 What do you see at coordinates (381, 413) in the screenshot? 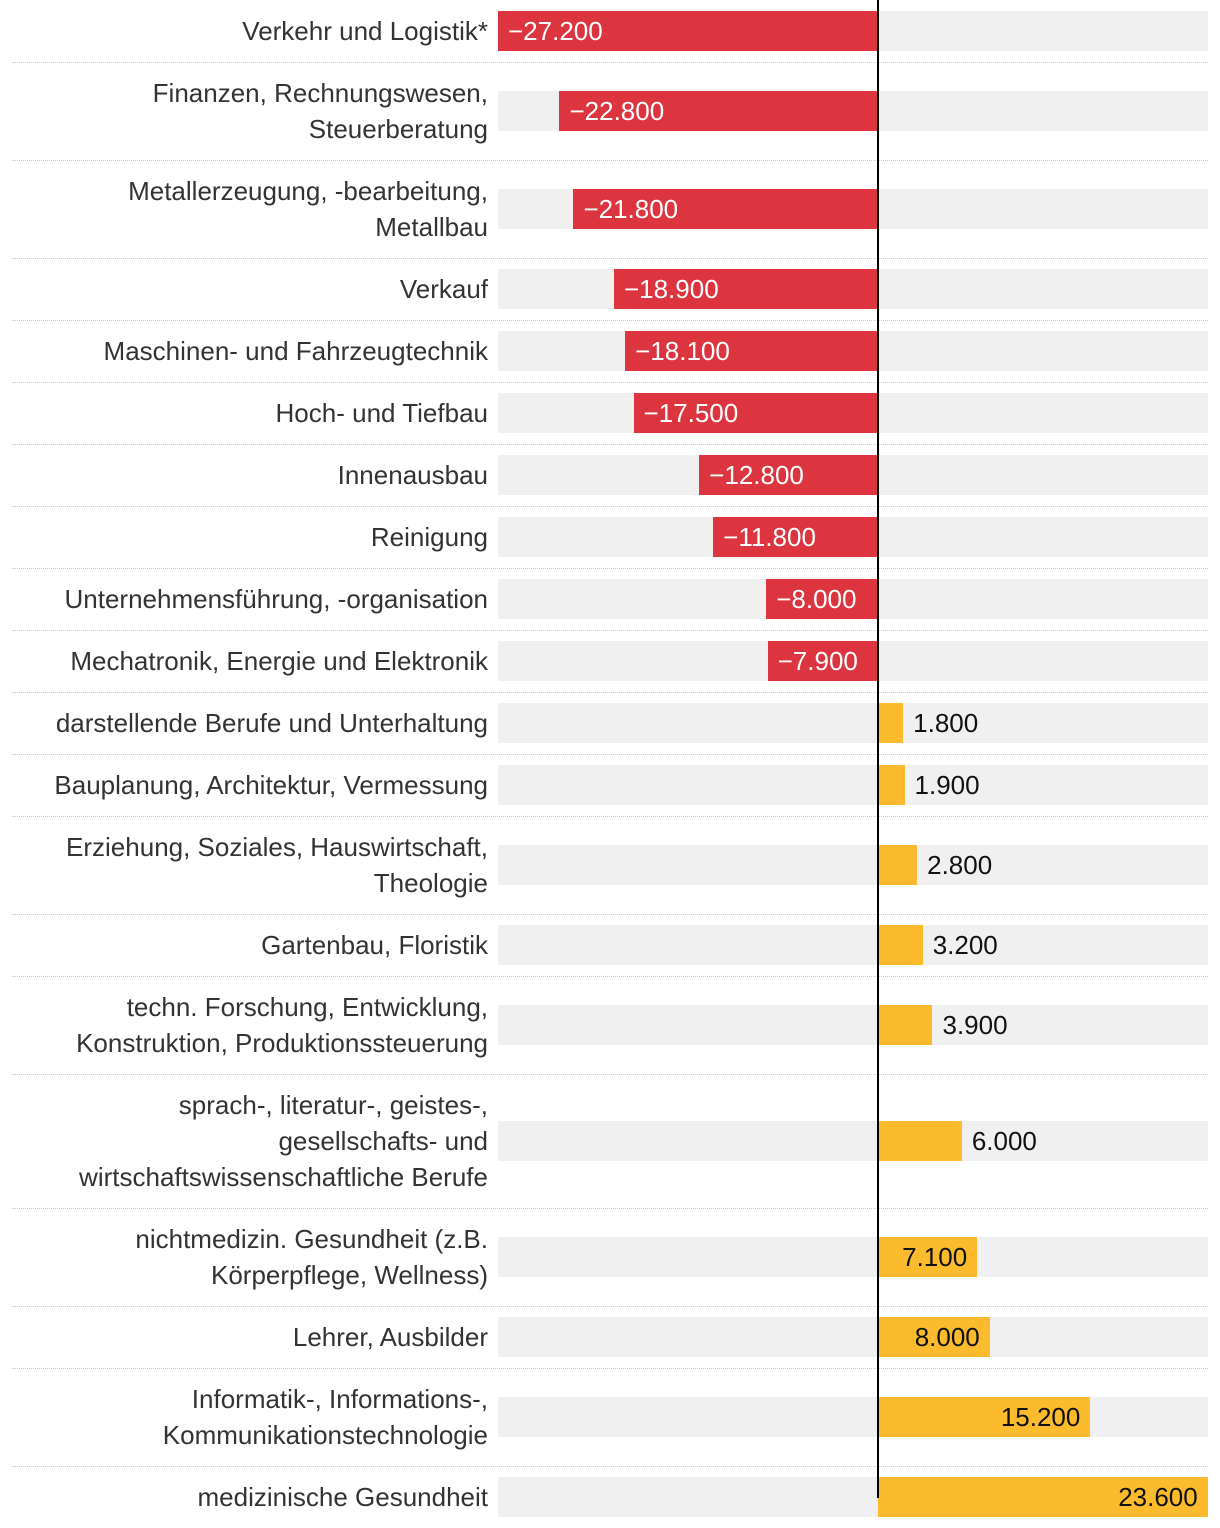
I see `category-label-line: Hoch- und Tiefbau` at bounding box center [381, 413].